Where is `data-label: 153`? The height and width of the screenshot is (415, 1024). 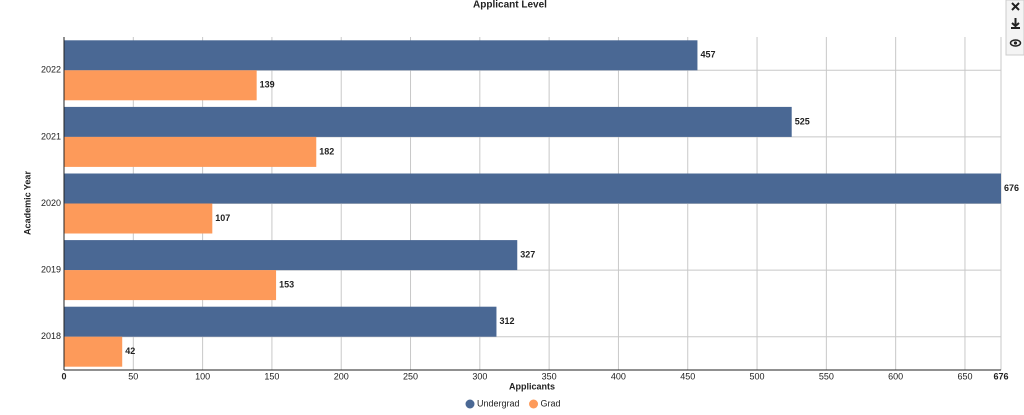 data-label: 153 is located at coordinates (286, 284).